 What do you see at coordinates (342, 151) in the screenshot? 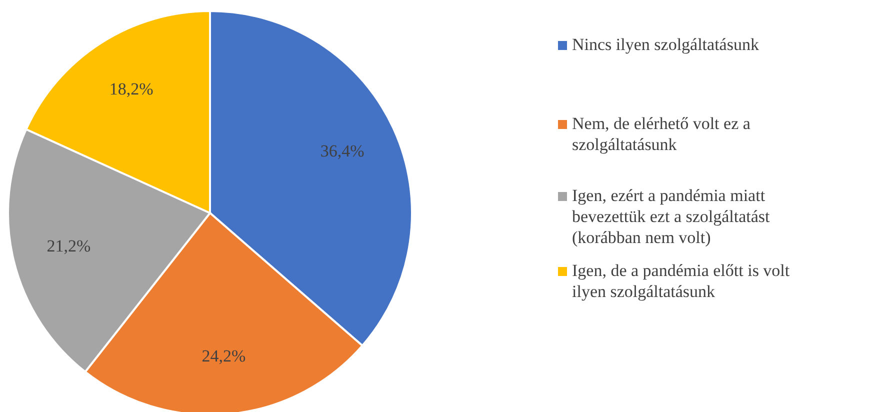
I see `data-label: 36,4%` at bounding box center [342, 151].